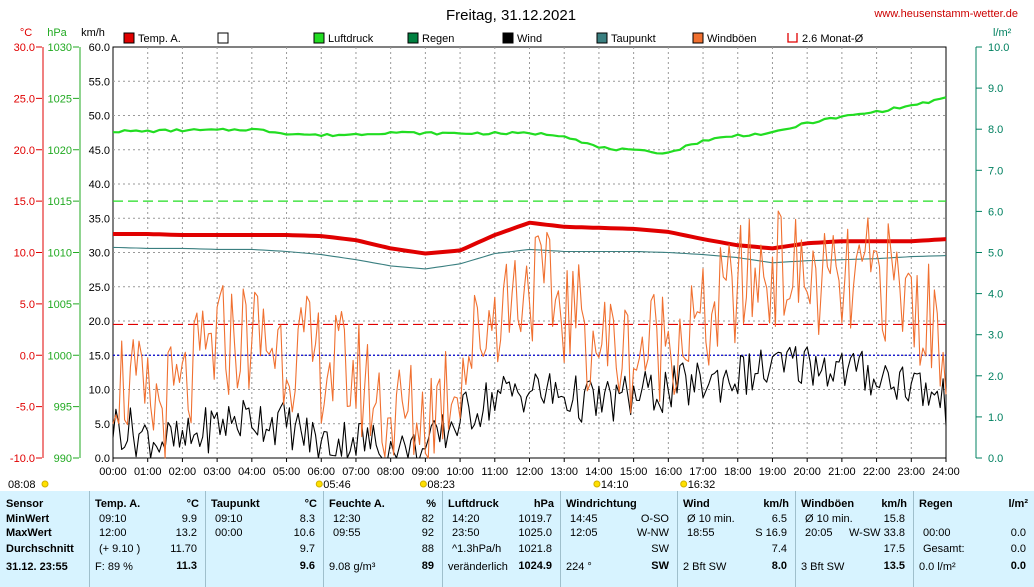 The height and width of the screenshot is (587, 1034). I want to click on stat-value: 10.6, so click(304, 533).